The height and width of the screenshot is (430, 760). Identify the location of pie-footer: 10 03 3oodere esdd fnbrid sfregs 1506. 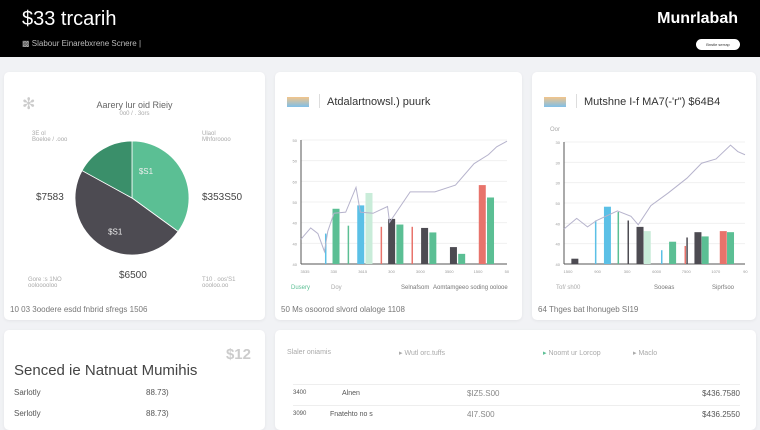
(79, 309).